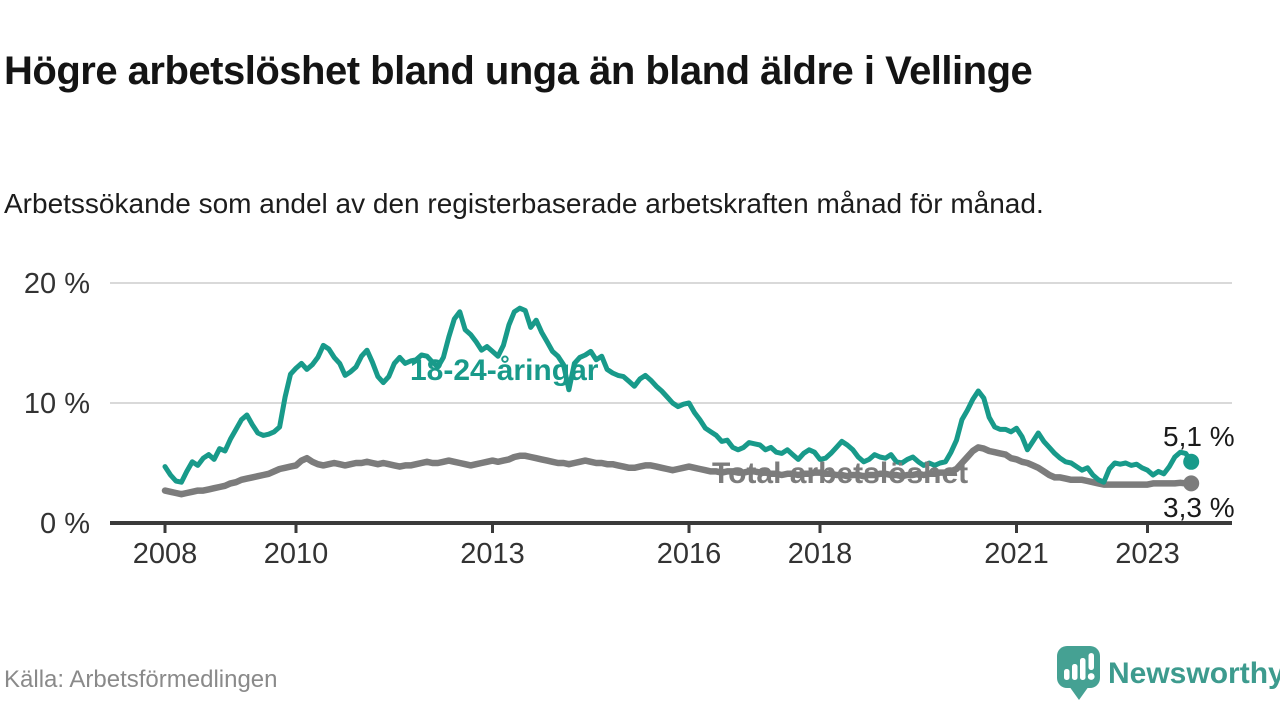  I want to click on newsworthy-logo-icon, so click(1078, 673).